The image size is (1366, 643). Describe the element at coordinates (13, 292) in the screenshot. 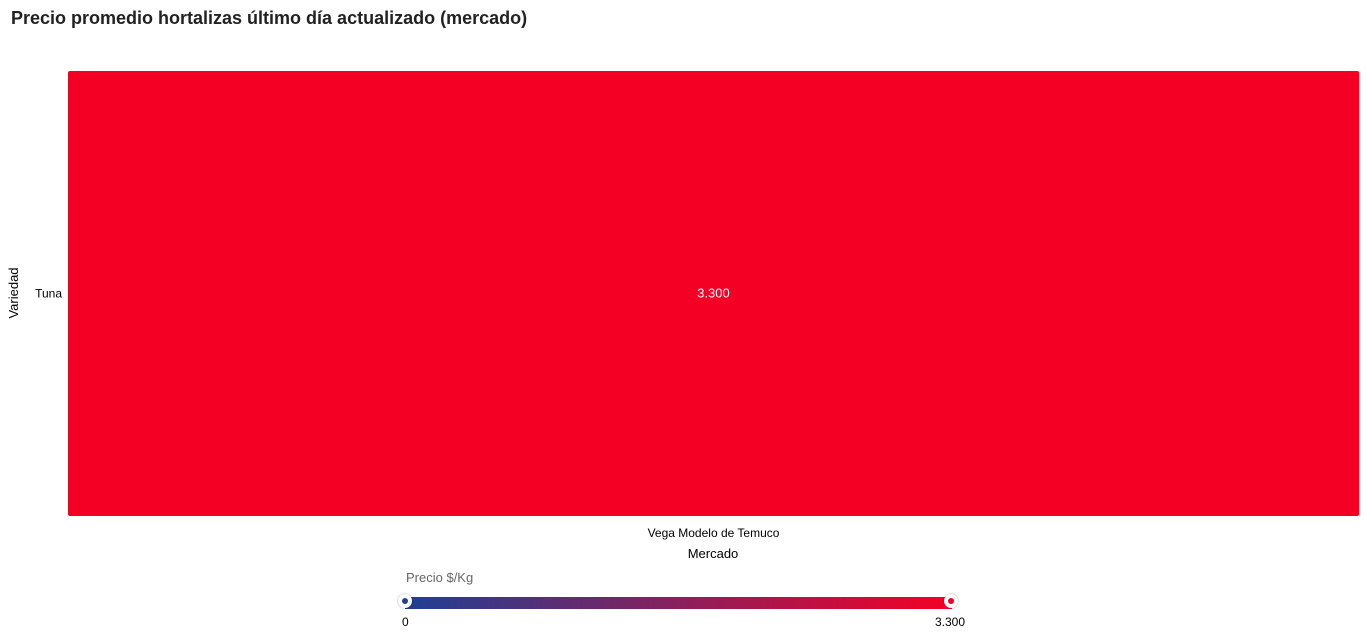

I see `y-axis-title: Variedad` at that location.